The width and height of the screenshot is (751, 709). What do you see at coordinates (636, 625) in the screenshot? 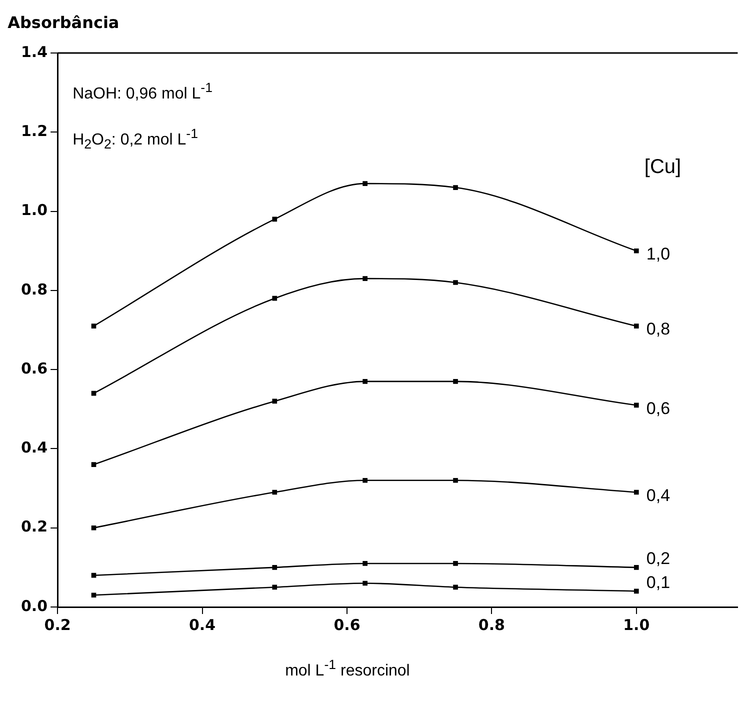
I see `x-tick-label: 1.0` at bounding box center [636, 625].